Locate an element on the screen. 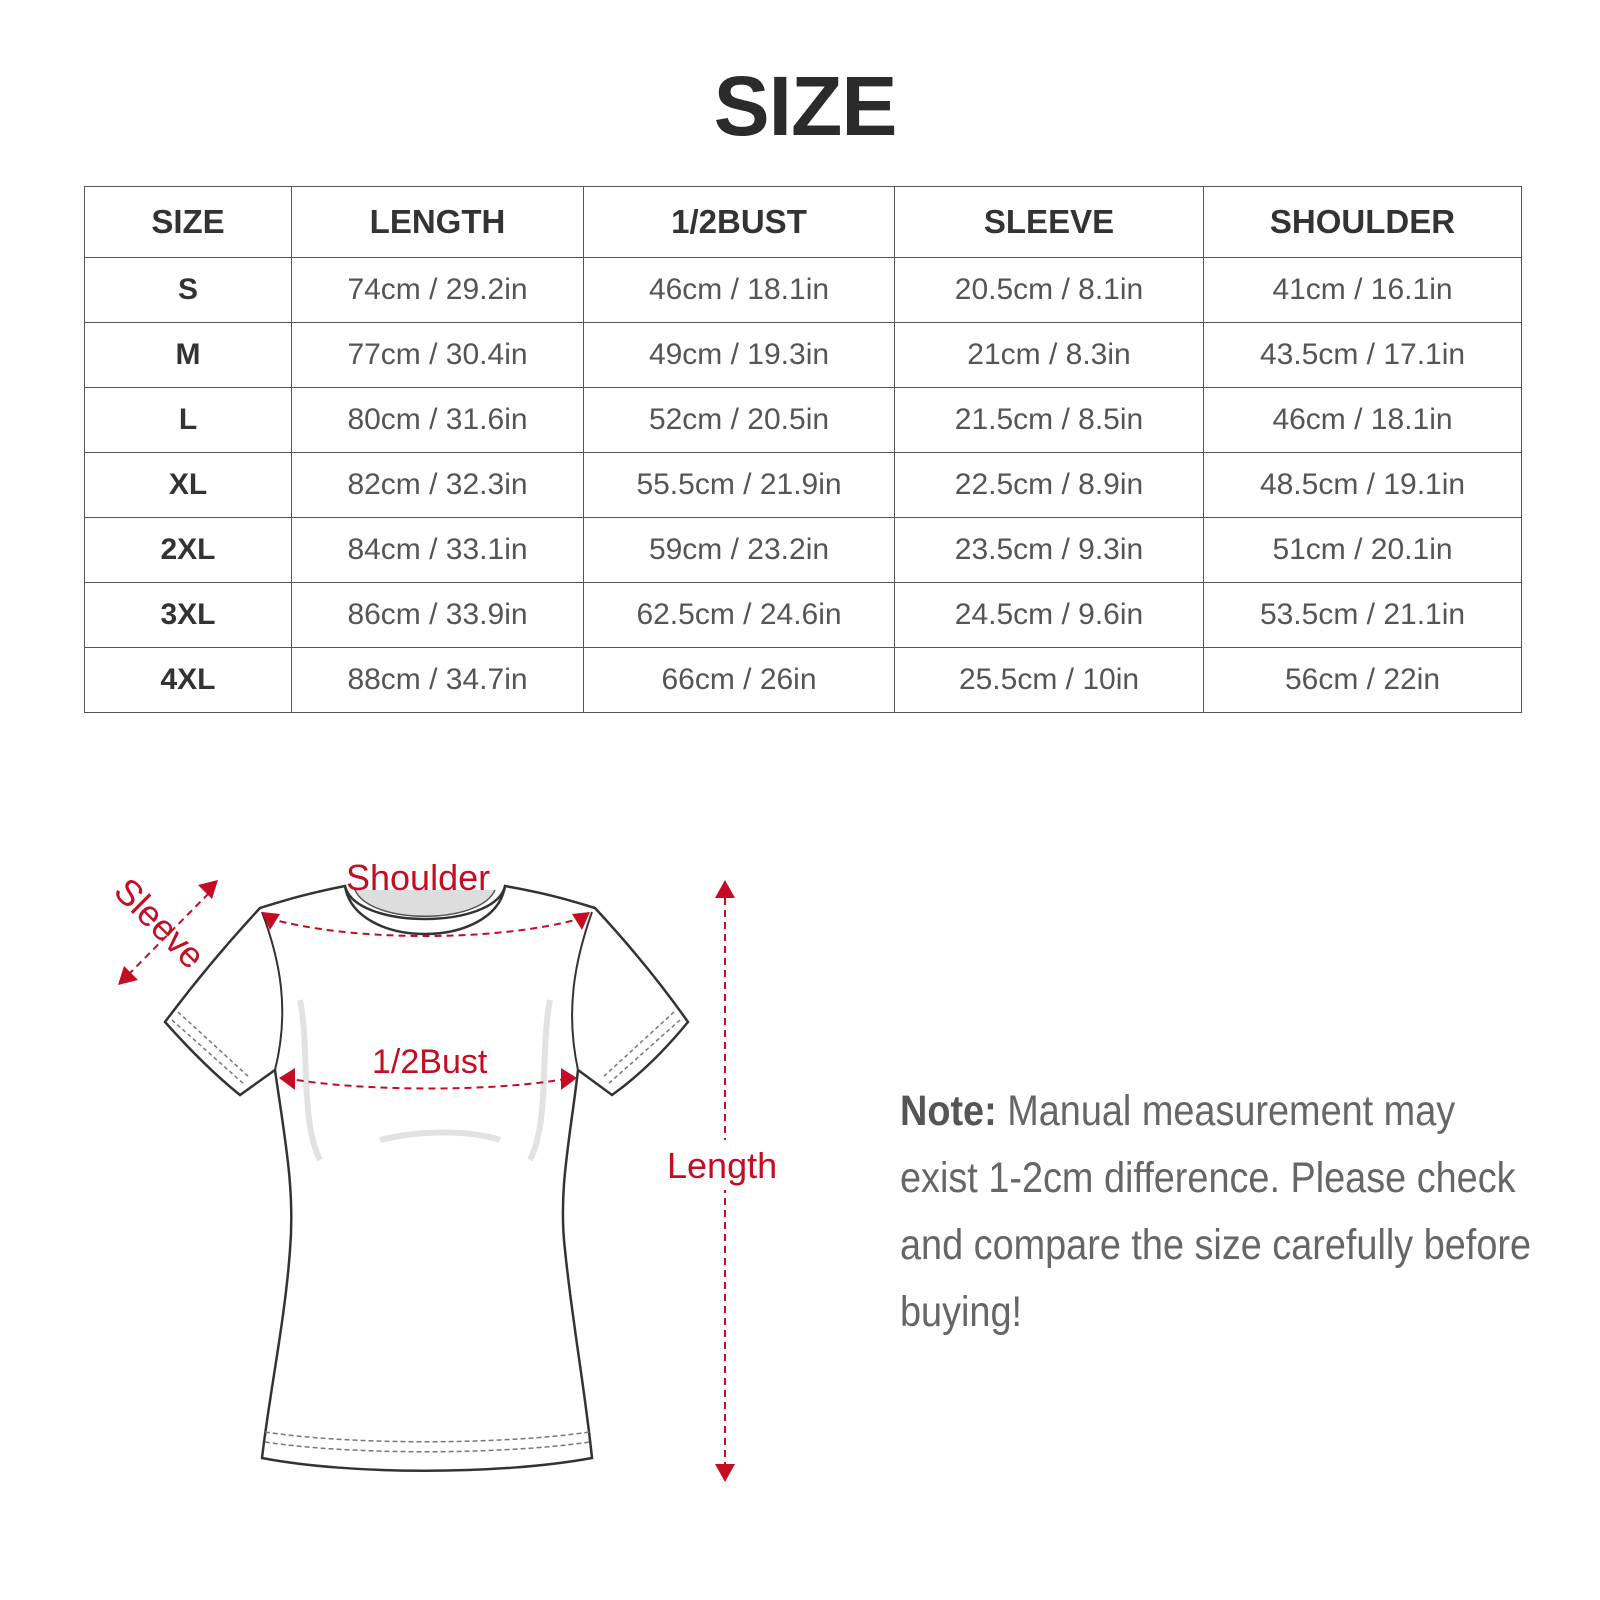 The width and height of the screenshot is (1600, 1600). sleeve-label: Sleeve is located at coordinates (159, 923).